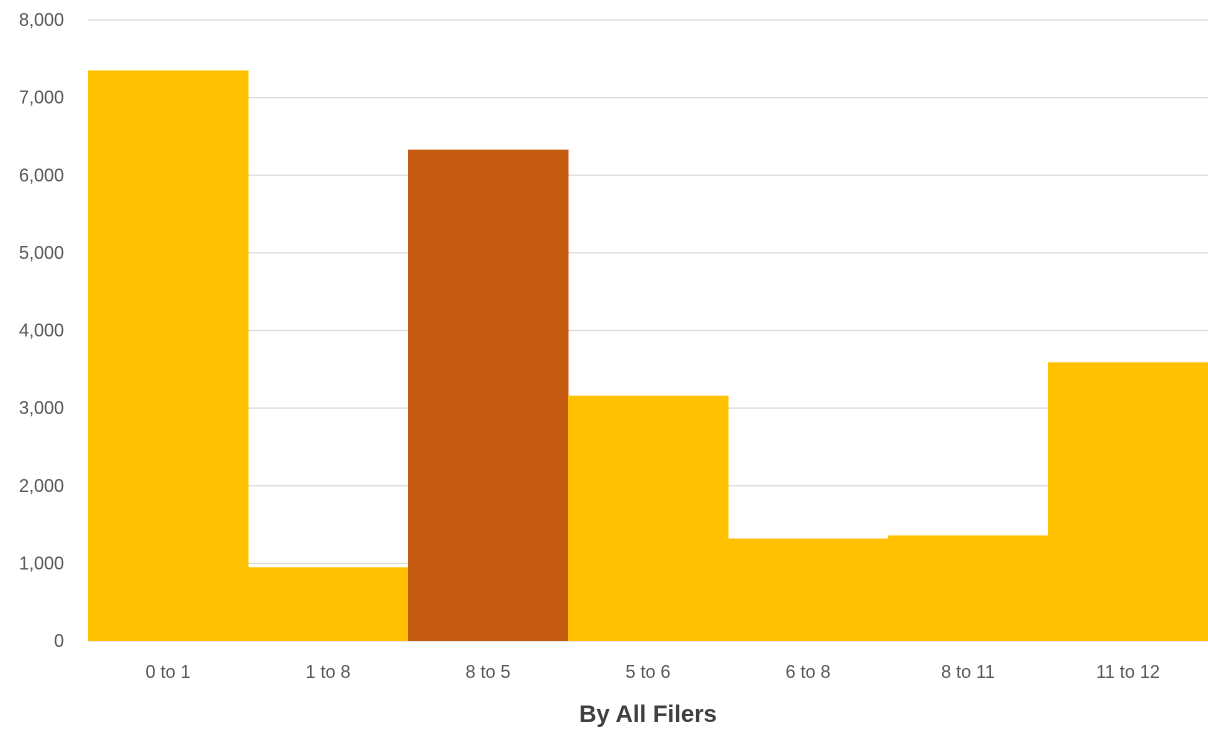 This screenshot has height=737, width=1208. Describe the element at coordinates (41, 253) in the screenshot. I see `y-tick-label: 5,000` at that location.